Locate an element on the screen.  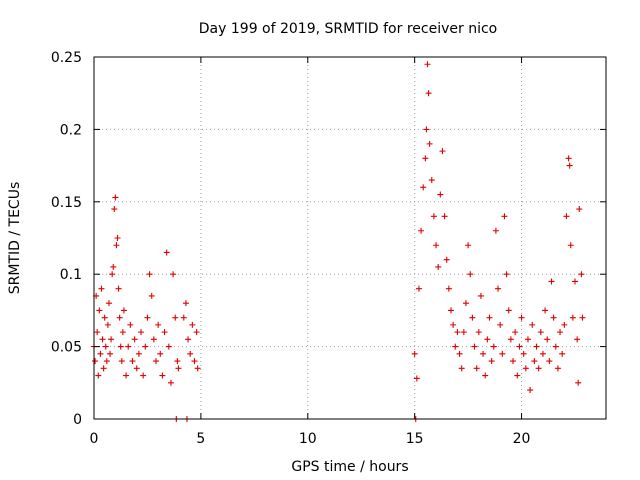
y-tick-label: 0.25 is located at coordinates (66, 58).